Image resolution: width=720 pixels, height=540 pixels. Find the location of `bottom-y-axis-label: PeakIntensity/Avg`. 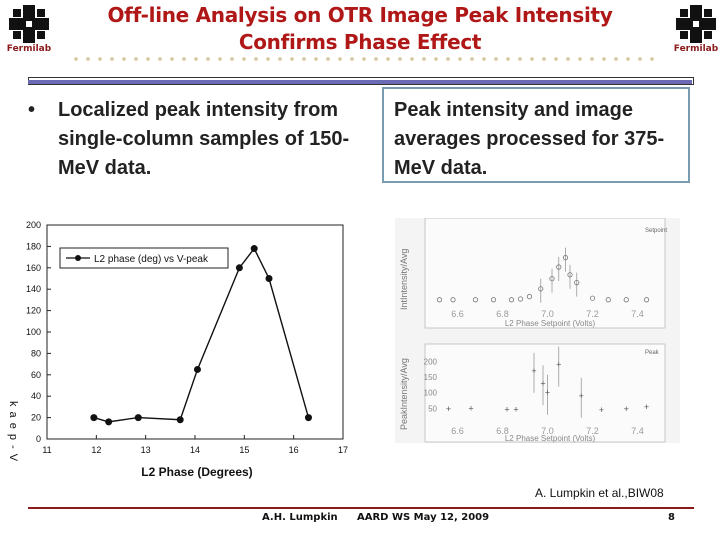

bottom-y-axis-label: PeakIntensity/Avg is located at coordinates (404, 394).